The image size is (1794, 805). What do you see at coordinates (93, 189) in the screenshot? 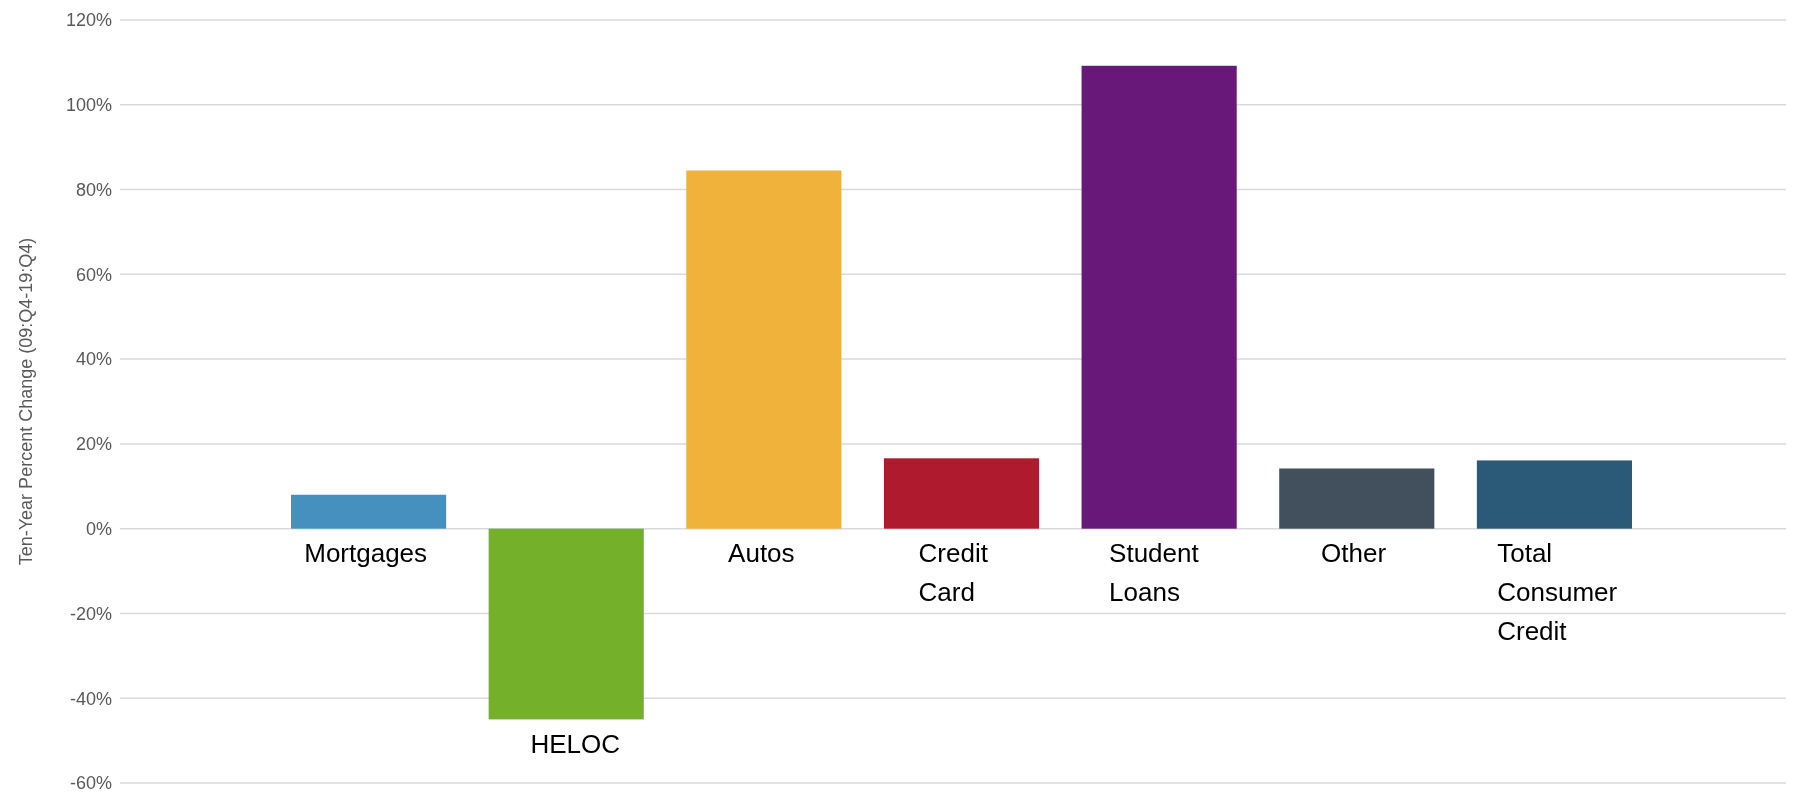
I see `y-tick-label: 80%` at bounding box center [93, 189].